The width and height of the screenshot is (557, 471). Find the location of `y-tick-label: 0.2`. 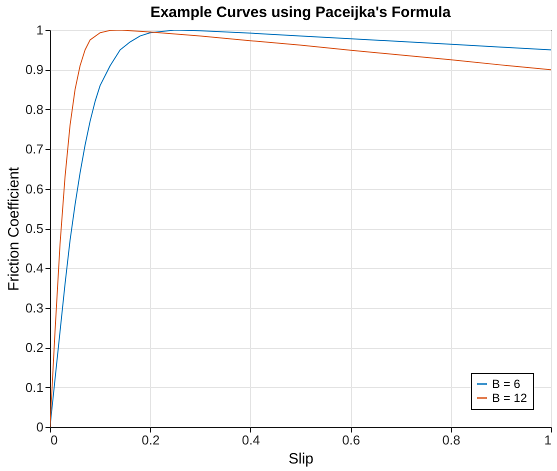

y-tick-label: 0.2 is located at coordinates (34, 348).